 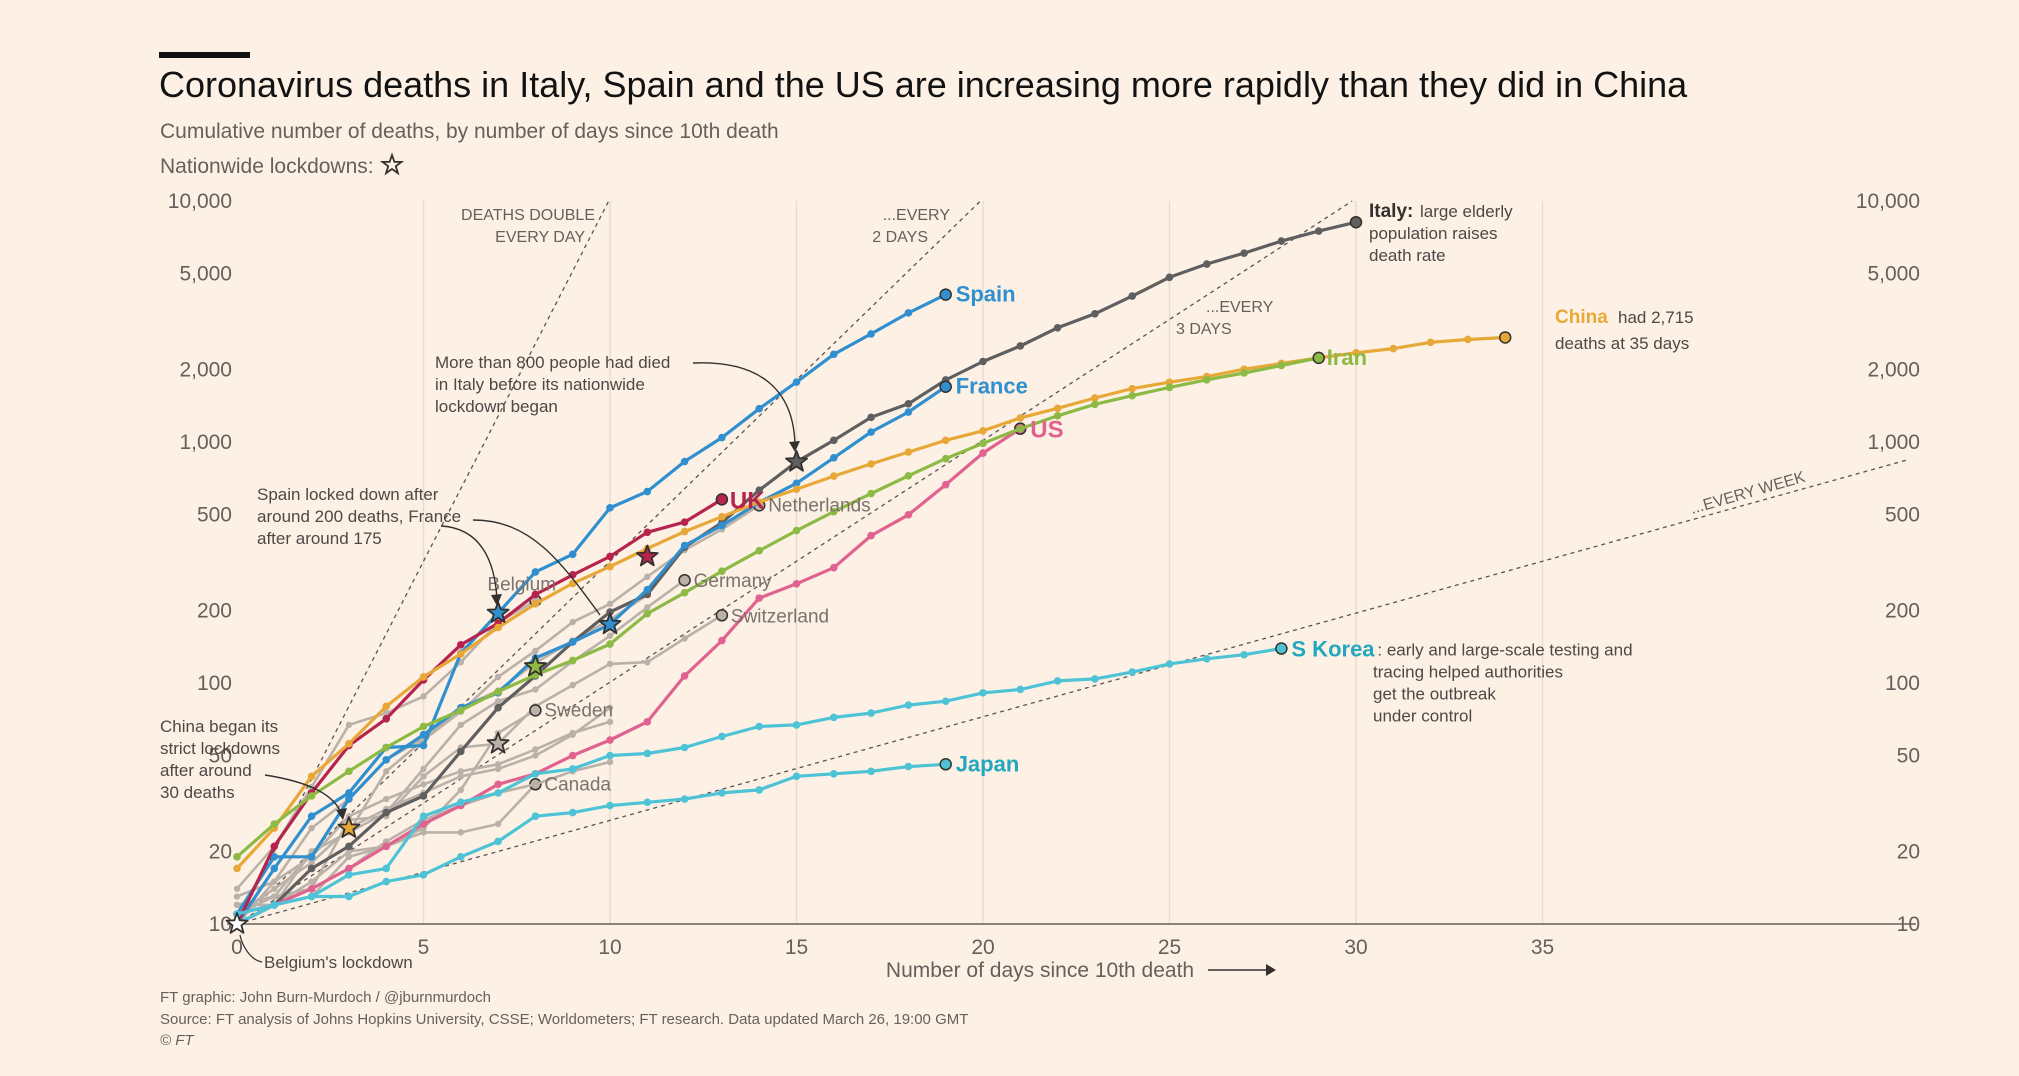 What do you see at coordinates (986, 294) in the screenshot?
I see `series-label-spain: Spain` at bounding box center [986, 294].